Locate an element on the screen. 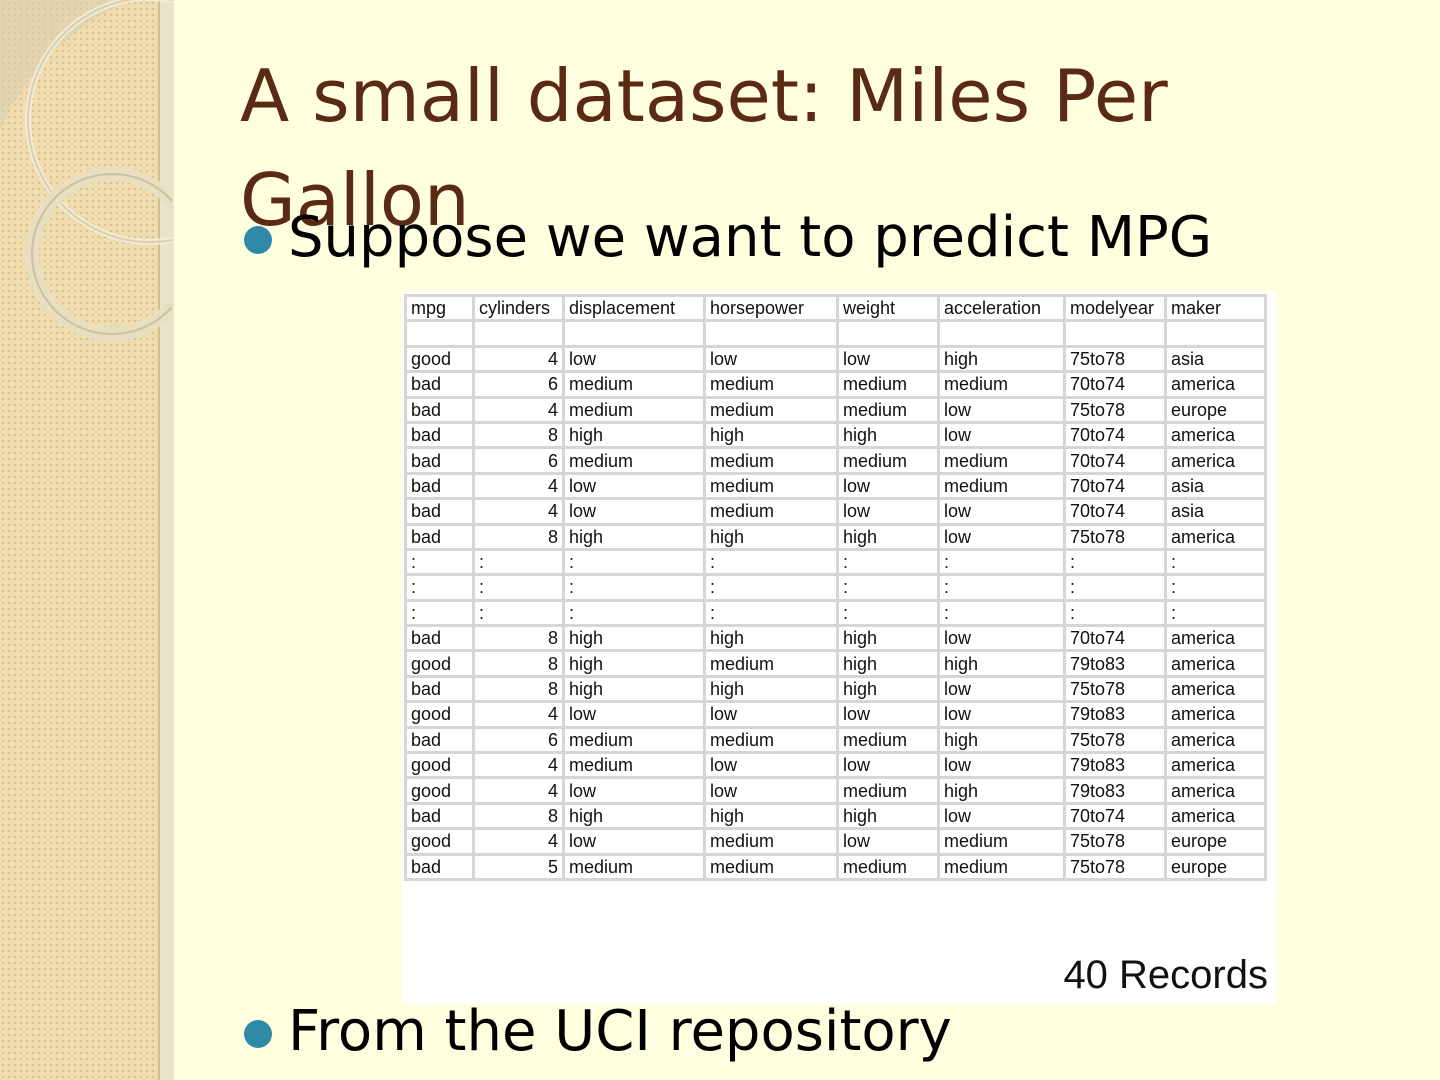 The width and height of the screenshot is (1440, 1080). table-cell: europe is located at coordinates (1215, 867).